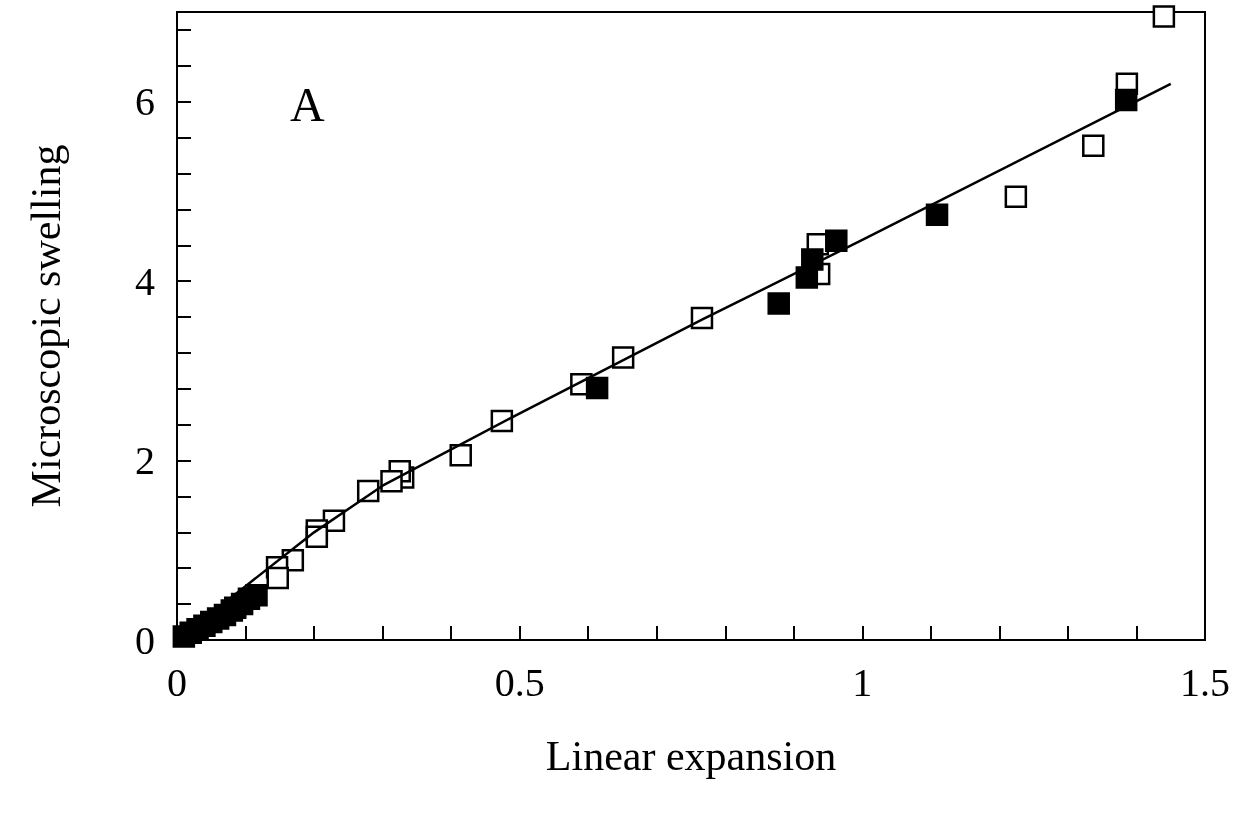  What do you see at coordinates (177, 682) in the screenshot?
I see `x-tick-label: 0` at bounding box center [177, 682].